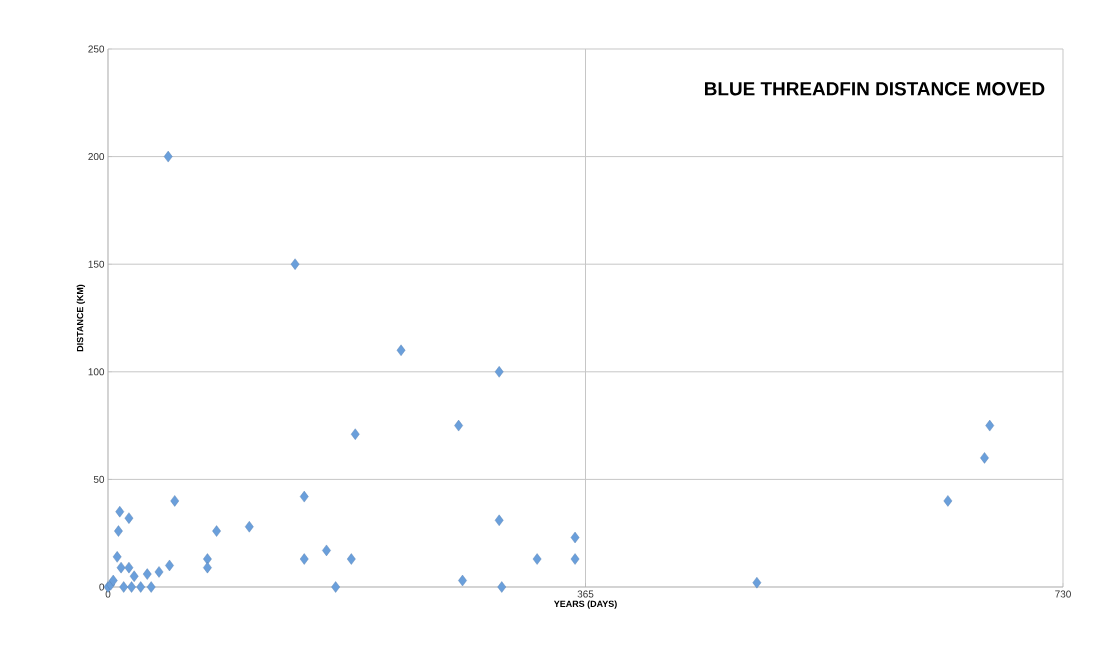 The width and height of the screenshot is (1093, 660). What do you see at coordinates (585, 604) in the screenshot?
I see `x-axis-title: YEARS (DAYS)` at bounding box center [585, 604].